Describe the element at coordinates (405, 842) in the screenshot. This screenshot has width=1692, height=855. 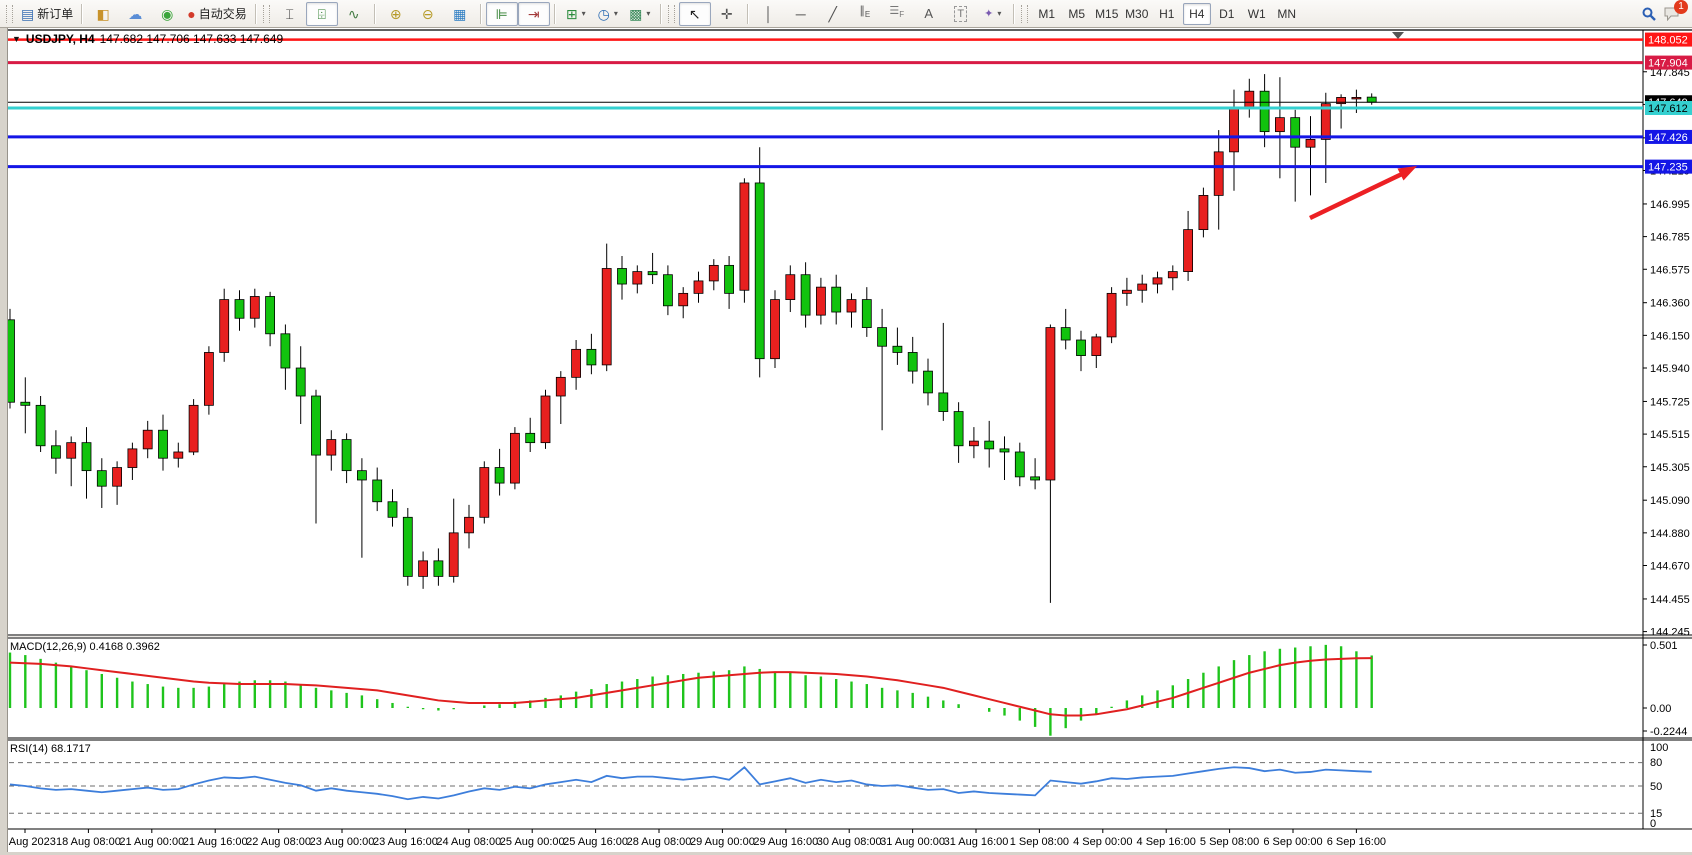
I see `time-axis-label: 23 Aug 16:00` at that location.